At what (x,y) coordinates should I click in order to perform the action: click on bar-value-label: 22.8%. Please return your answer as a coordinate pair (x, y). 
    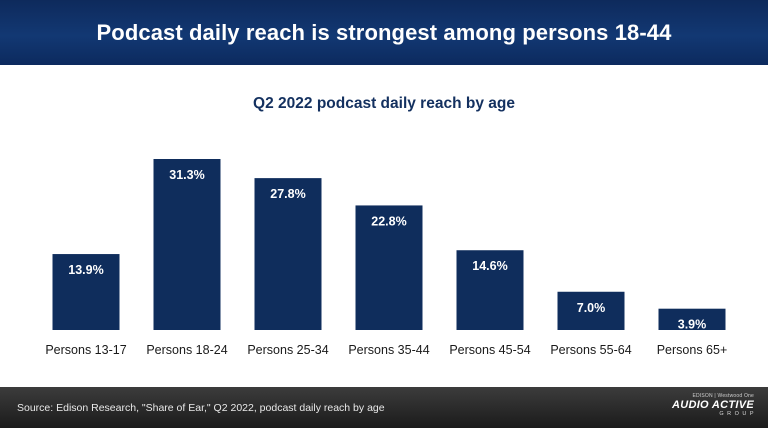
    Looking at the image, I should click on (388, 221).